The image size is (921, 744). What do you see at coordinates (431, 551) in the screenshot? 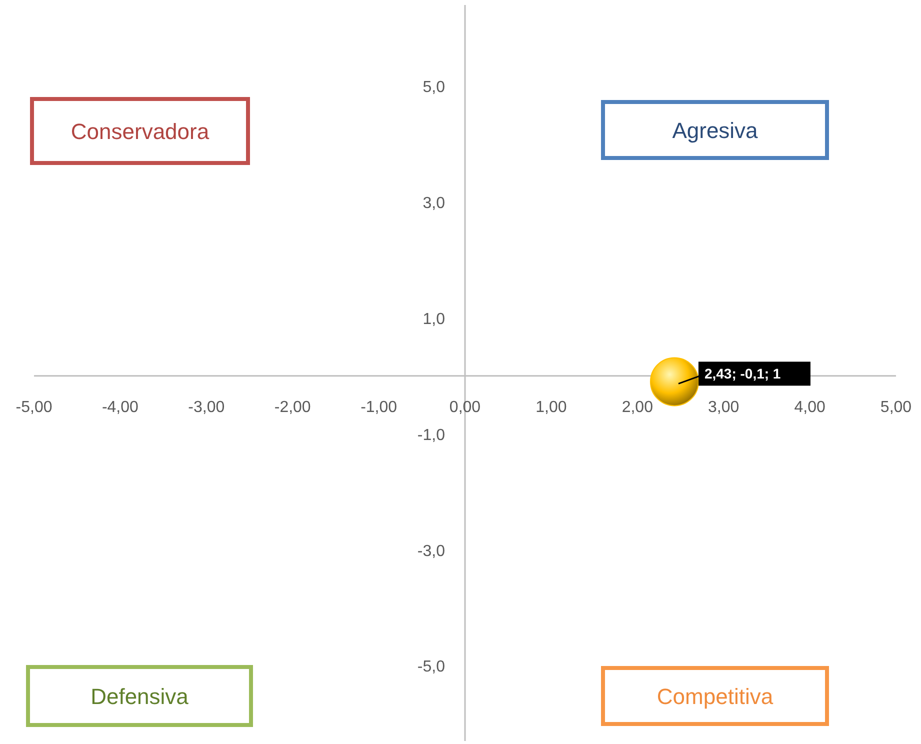
I see `y-tick-label: -3,0` at bounding box center [431, 551].